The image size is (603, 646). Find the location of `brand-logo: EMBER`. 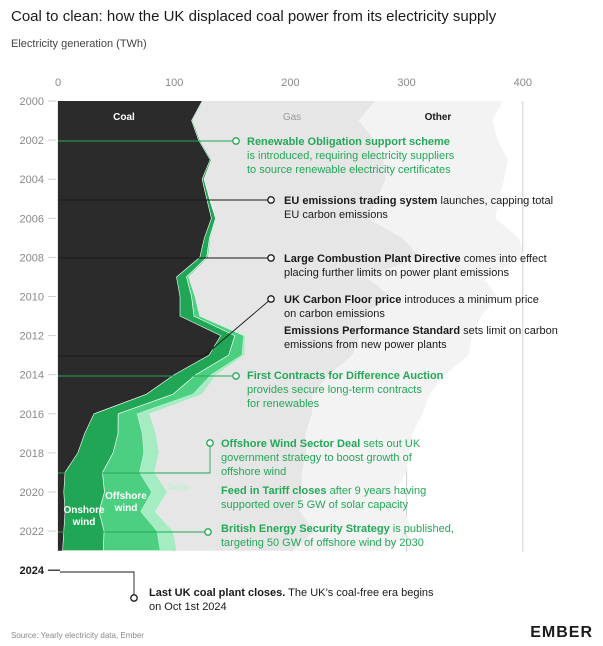

brand-logo: EMBER is located at coordinates (561, 632).